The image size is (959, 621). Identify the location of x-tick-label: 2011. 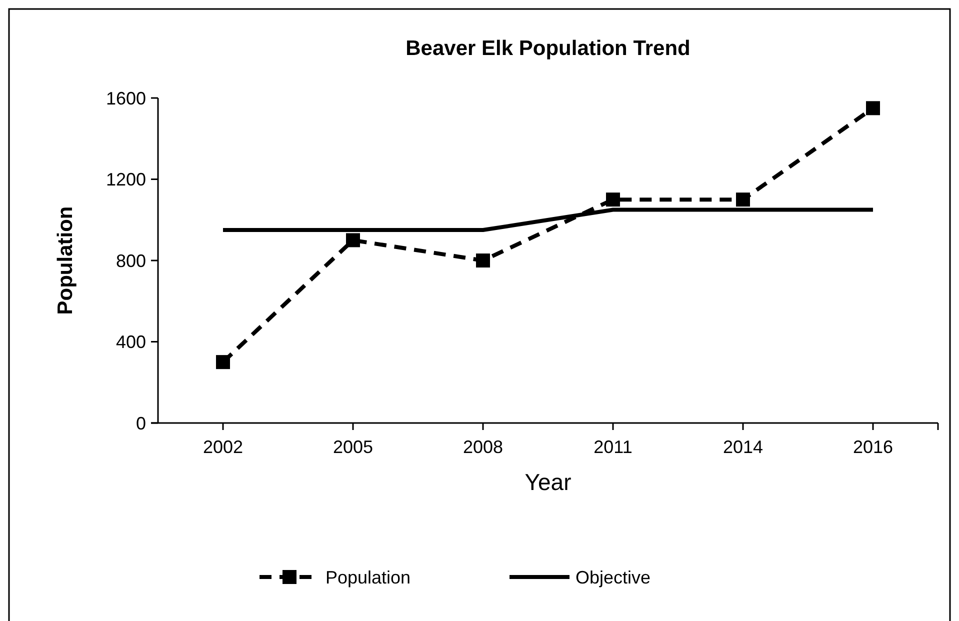
(613, 447).